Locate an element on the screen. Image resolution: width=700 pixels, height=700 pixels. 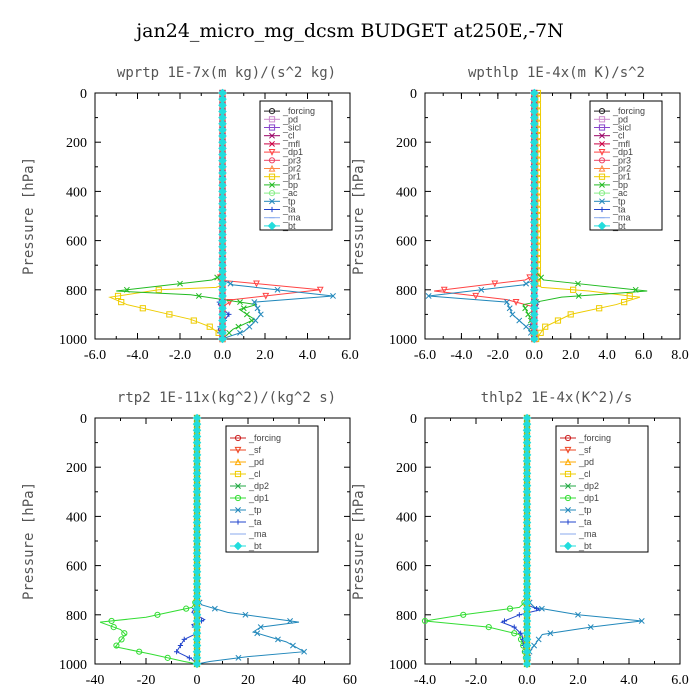
legend-label: _pr1 is located at coordinates (621, 177).